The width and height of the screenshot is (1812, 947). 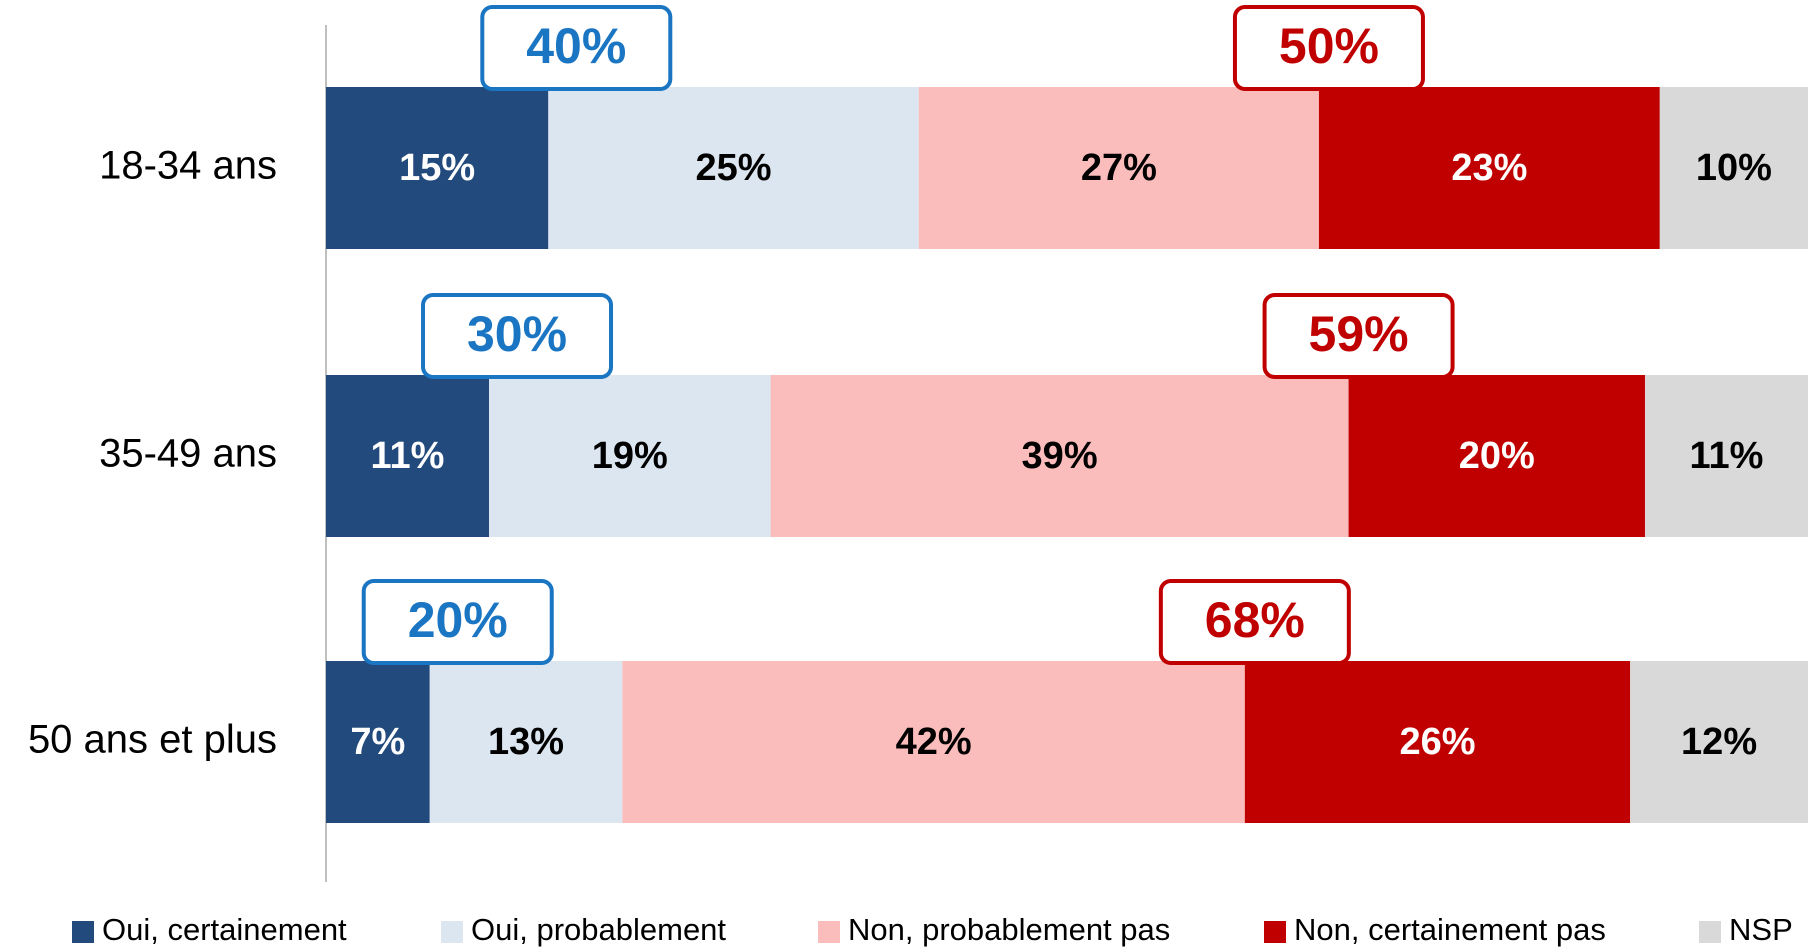 I want to click on annotation-label: 68%, so click(x=1255, y=620).